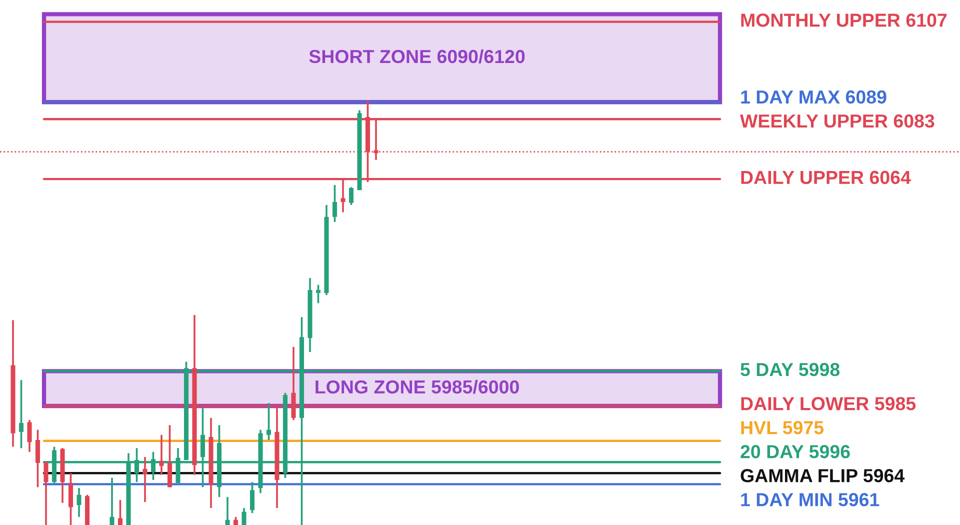 This screenshot has width=960, height=525. What do you see at coordinates (822, 475) in the screenshot?
I see `ref-line-label: GAMMA FLIP 5964` at bounding box center [822, 475].